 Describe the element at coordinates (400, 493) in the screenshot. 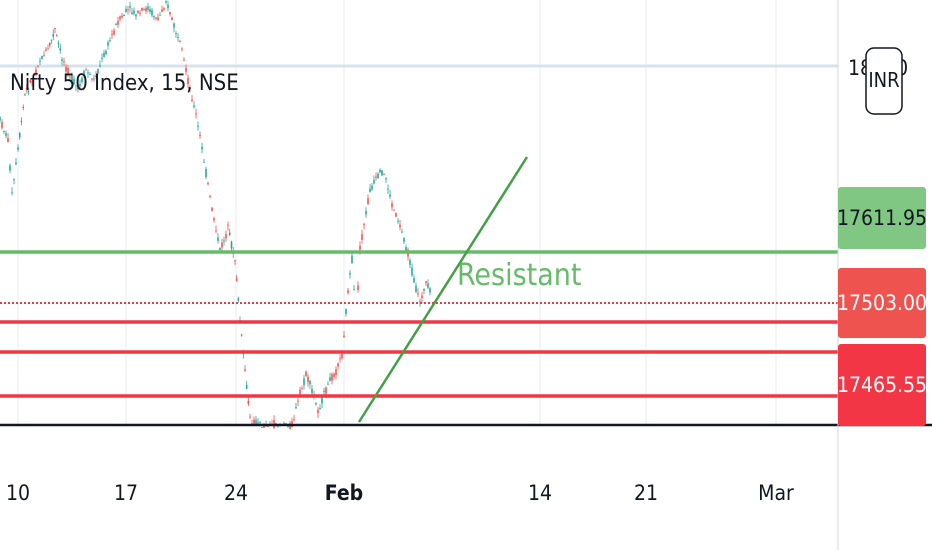

I see `x-axis: 10 17 24 Feb 14 21 Mar` at that location.